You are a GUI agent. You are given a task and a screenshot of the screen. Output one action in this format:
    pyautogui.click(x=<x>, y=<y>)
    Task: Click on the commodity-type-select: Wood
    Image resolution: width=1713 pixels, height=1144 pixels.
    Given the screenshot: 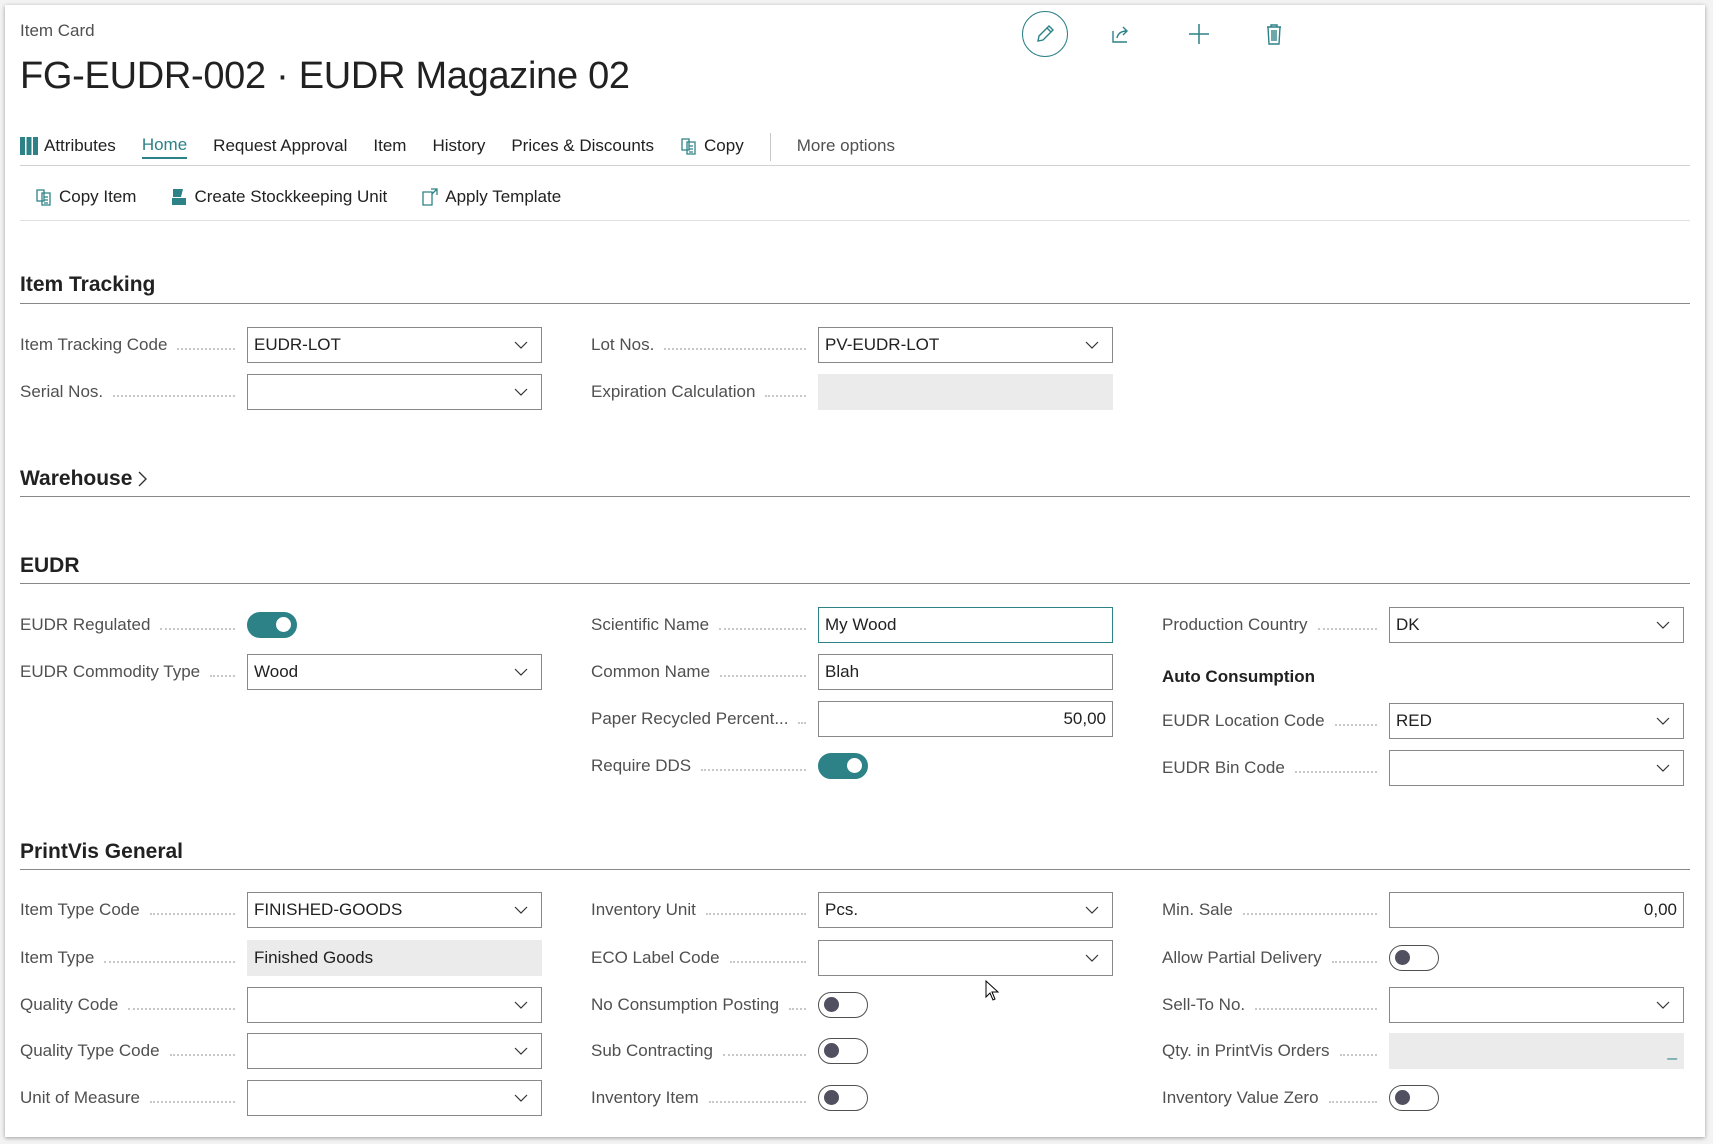 What is the action you would take?
    pyautogui.click(x=394, y=672)
    